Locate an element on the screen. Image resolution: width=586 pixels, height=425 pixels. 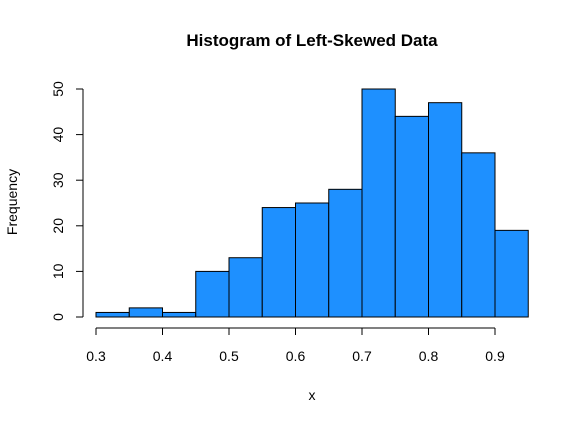
y-tick-label-2: 20 is located at coordinates (58, 226).